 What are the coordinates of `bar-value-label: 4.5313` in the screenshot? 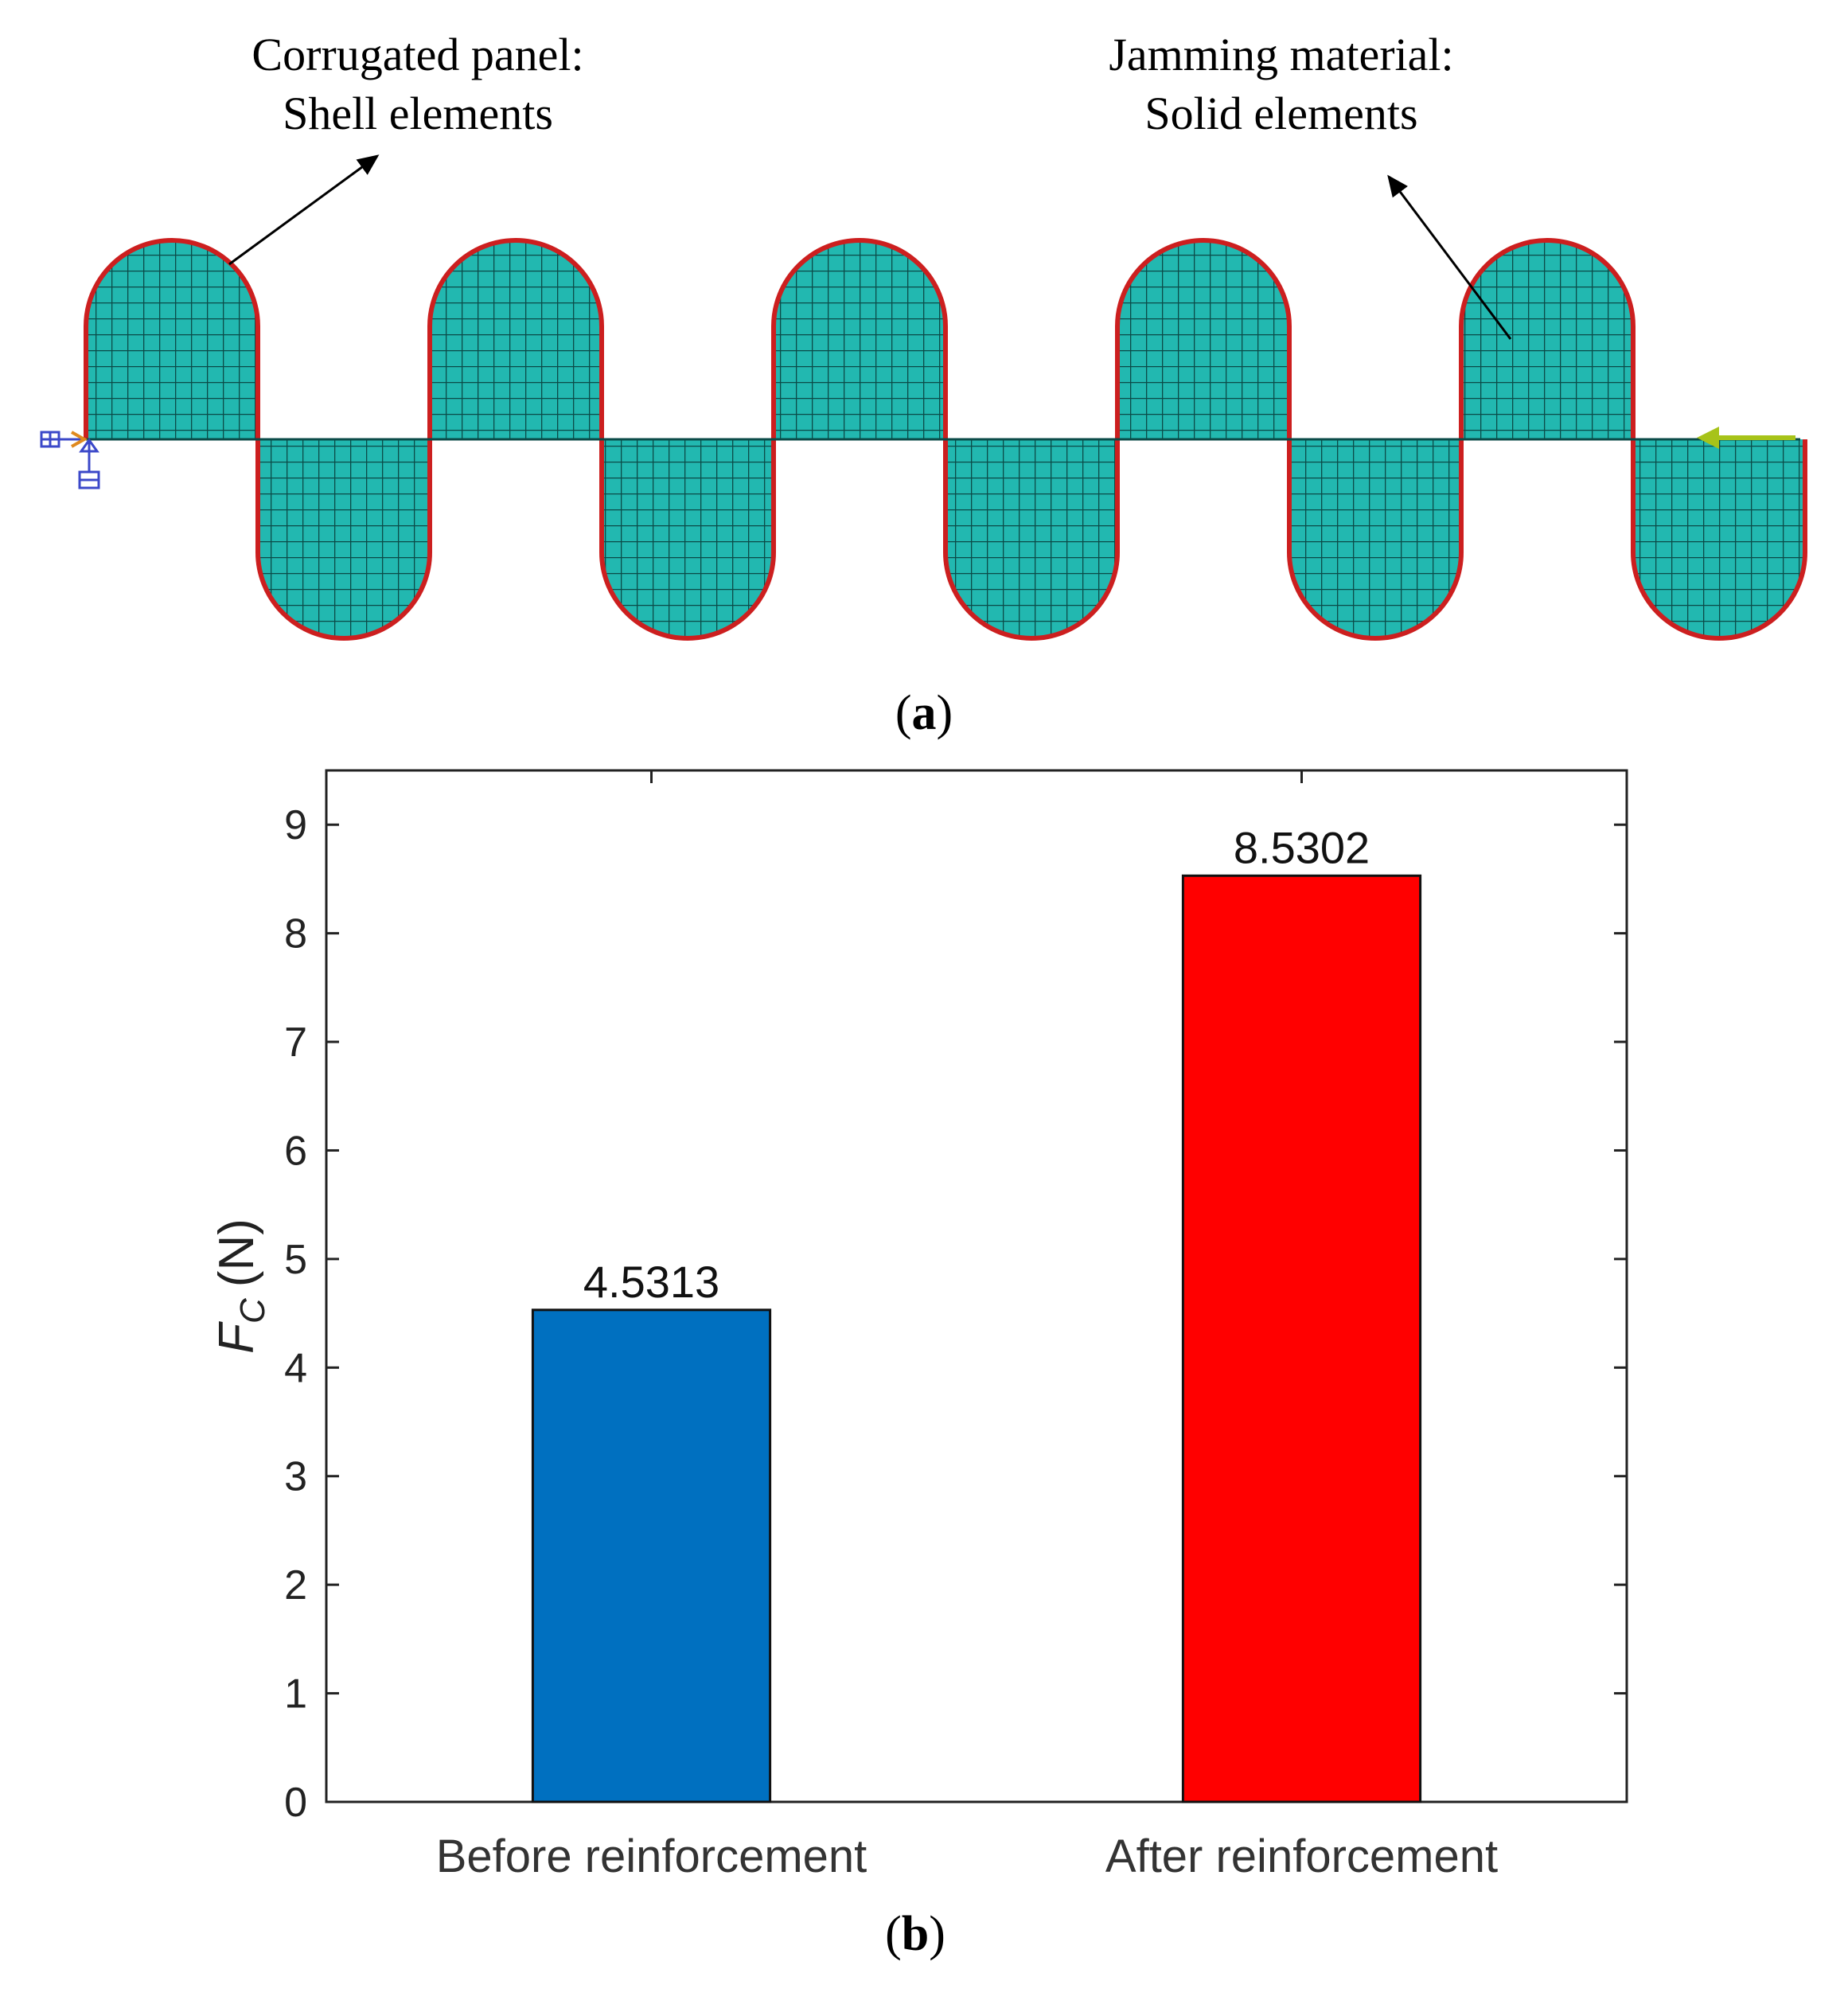 It's located at (651, 1282).